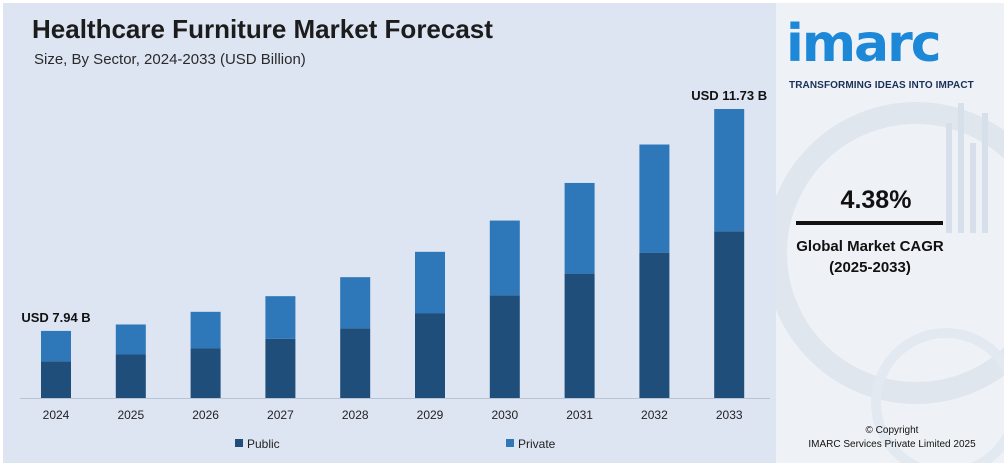 The image size is (1007, 466). I want to click on legend-swatch-private, so click(510, 443).